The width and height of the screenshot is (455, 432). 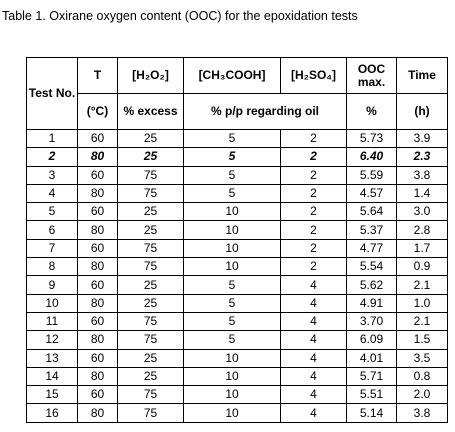 I want to click on table-row: 7 60 75 10 2 4.77 1.7, so click(x=237, y=248).